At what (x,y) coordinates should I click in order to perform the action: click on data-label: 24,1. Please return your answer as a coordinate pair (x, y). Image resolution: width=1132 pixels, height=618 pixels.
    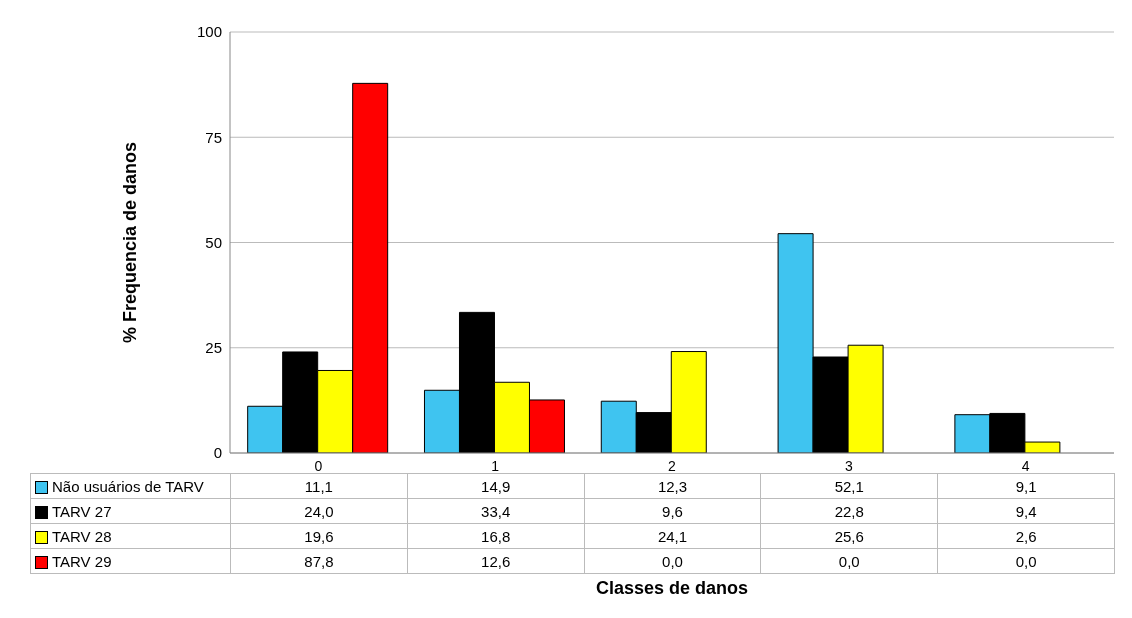
    Looking at the image, I should click on (672, 536).